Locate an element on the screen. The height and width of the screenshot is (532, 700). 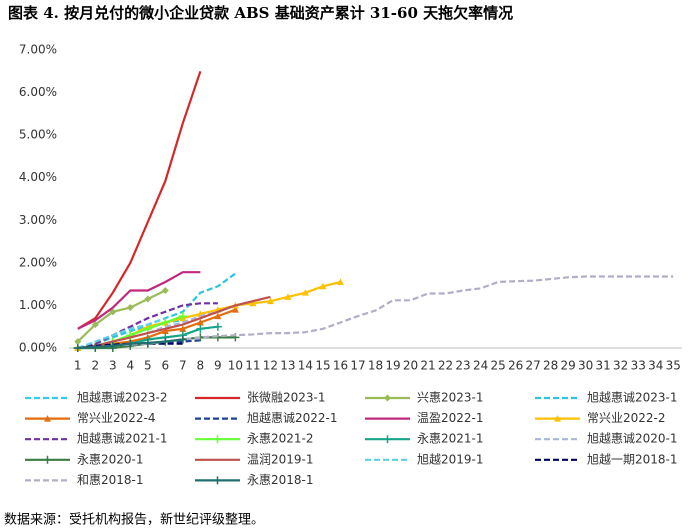
legend-label: 旭越惠诚2021-1 is located at coordinates (122, 439).